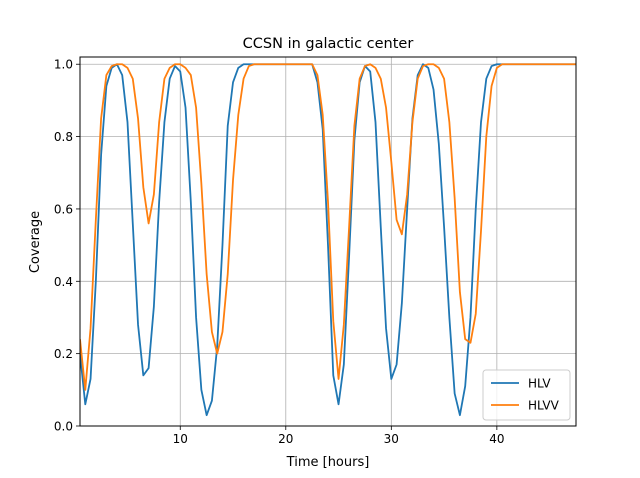  I want to click on legend-box, so click(526, 395).